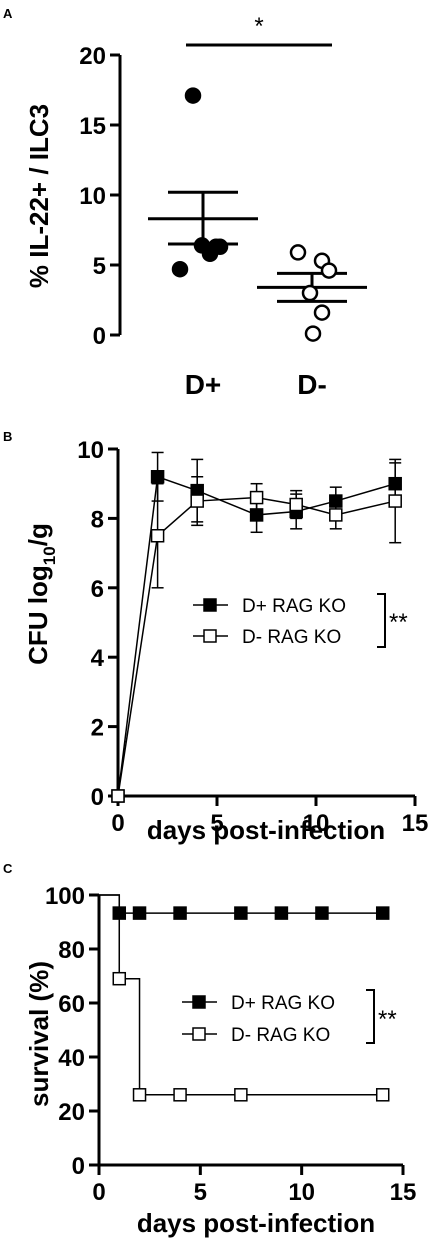 The height and width of the screenshot is (1254, 442). What do you see at coordinates (280, 1035) in the screenshot?
I see `panel-c-legend-label: D- RAG KO` at bounding box center [280, 1035].